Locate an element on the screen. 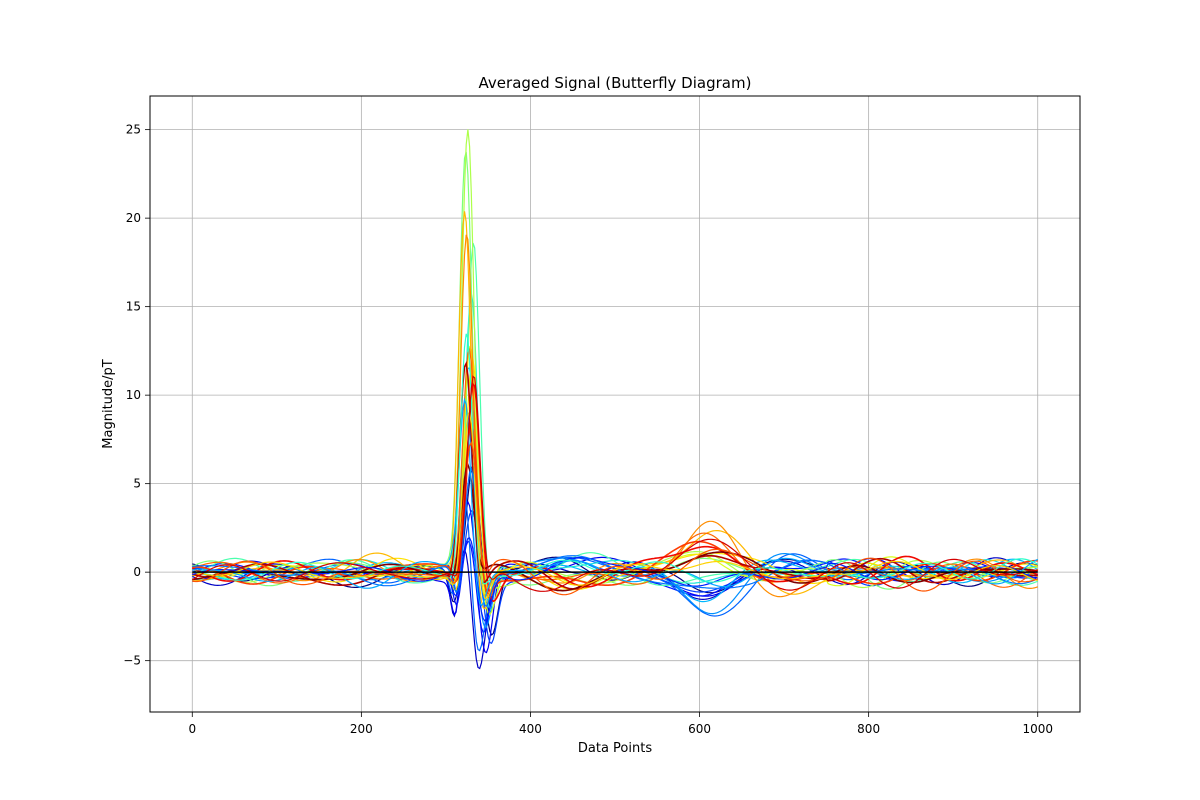 The image size is (1200, 800). y-tick-label: 15 is located at coordinates (133, 307).